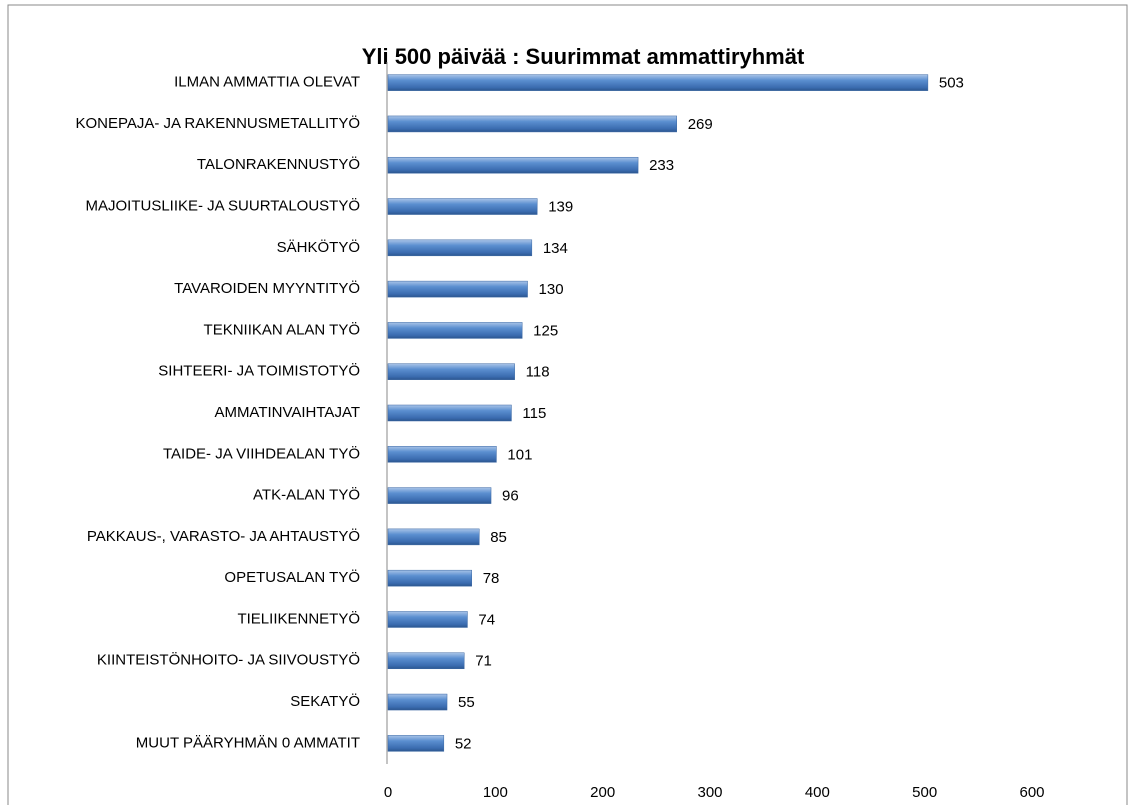 This screenshot has width=1135, height=805. I want to click on value-label: 503, so click(951, 83).